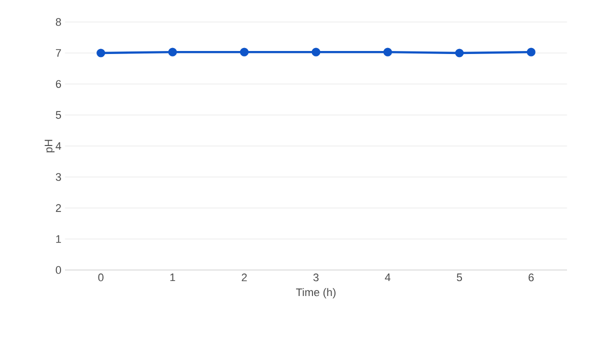 This screenshot has height=342, width=595. Describe the element at coordinates (58, 53) in the screenshot. I see `y-tick-label: 7` at that location.